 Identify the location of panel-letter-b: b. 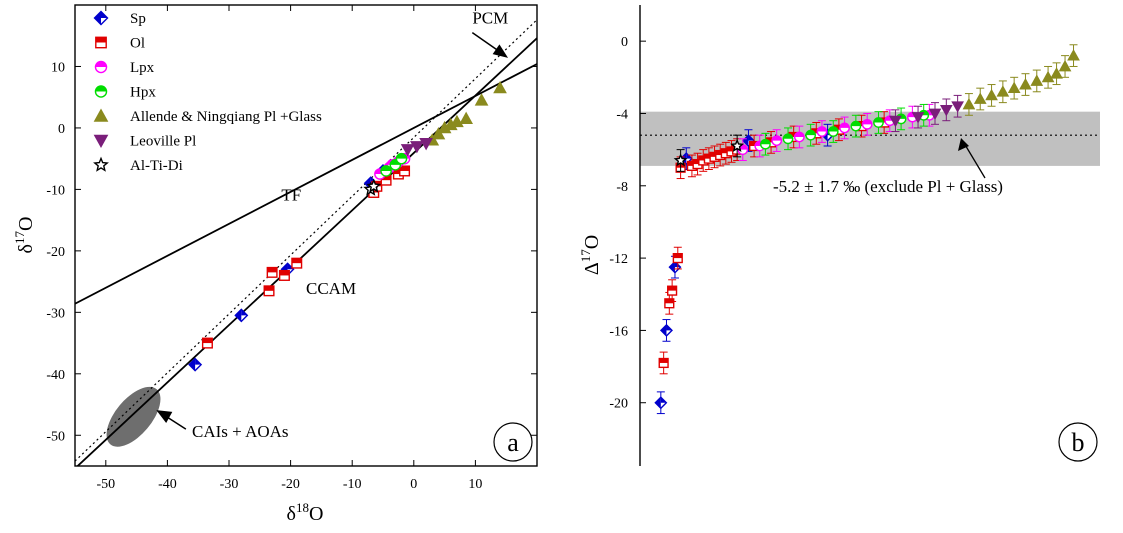
(1078, 442).